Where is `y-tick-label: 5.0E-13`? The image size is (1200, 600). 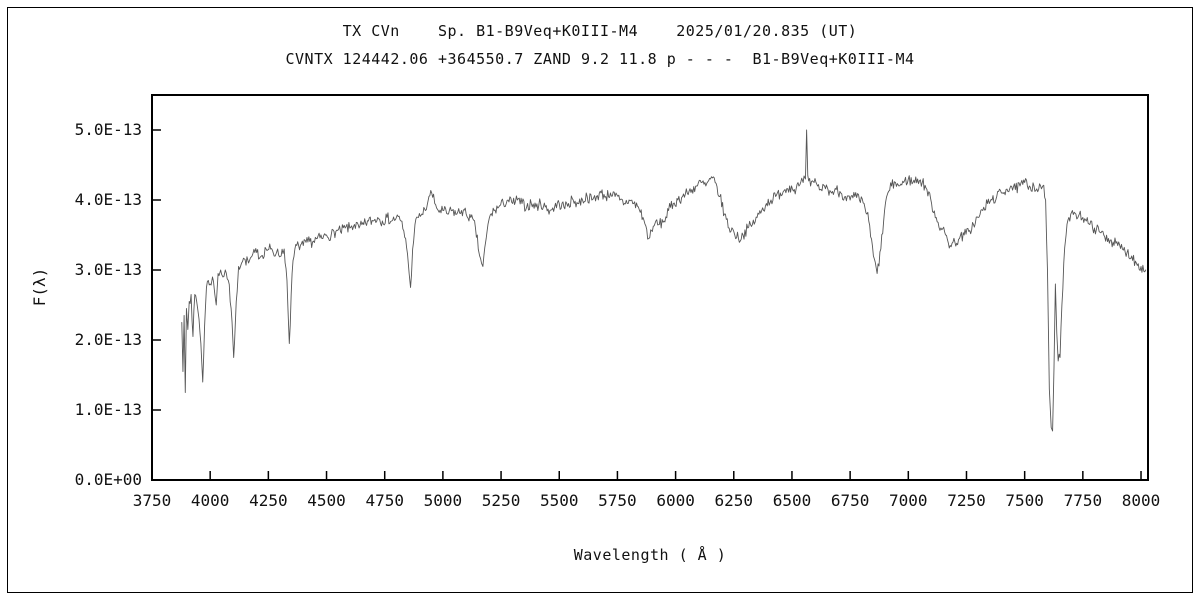
y-tick-label: 5.0E-13 is located at coordinates (108, 129).